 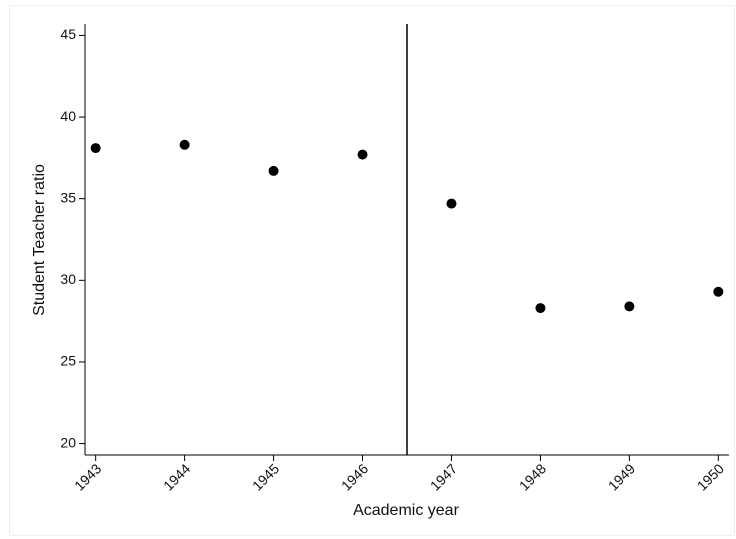 I want to click on x-tick-label: 1945, so click(x=265, y=476).